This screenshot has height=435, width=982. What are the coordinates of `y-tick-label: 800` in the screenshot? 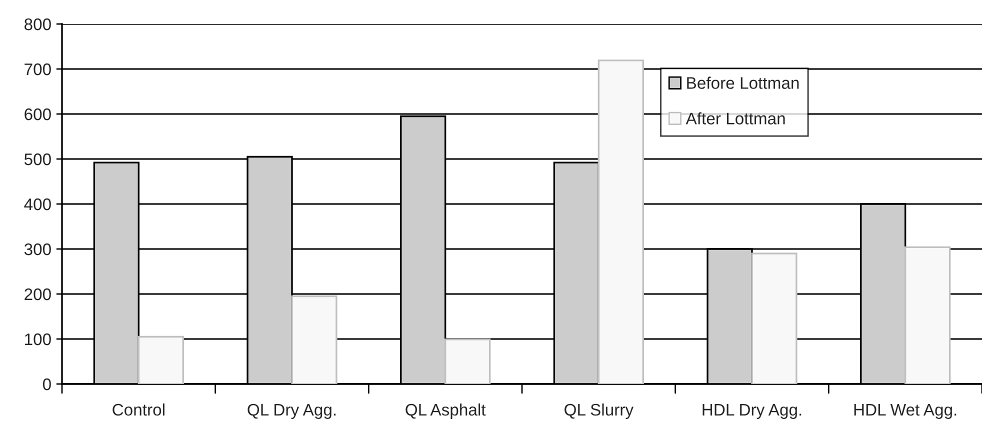 It's located at (37, 24).